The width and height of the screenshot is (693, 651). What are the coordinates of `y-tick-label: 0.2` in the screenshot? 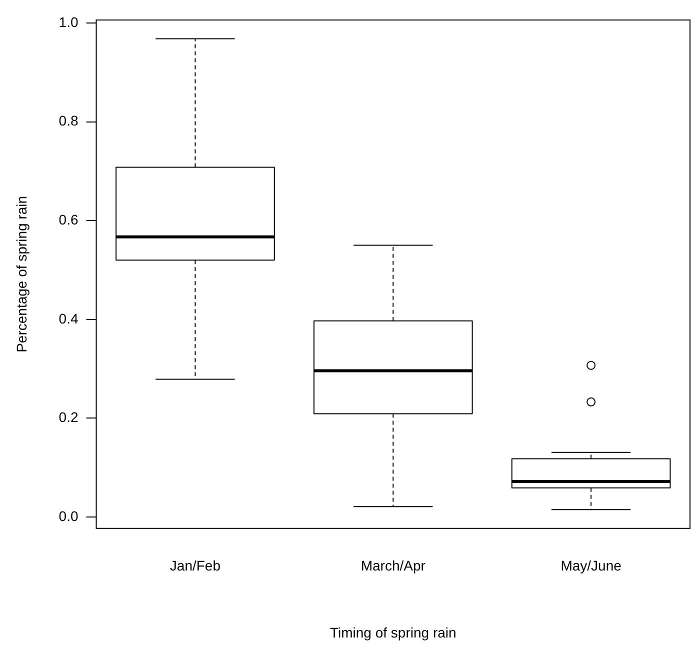 It's located at (68, 417).